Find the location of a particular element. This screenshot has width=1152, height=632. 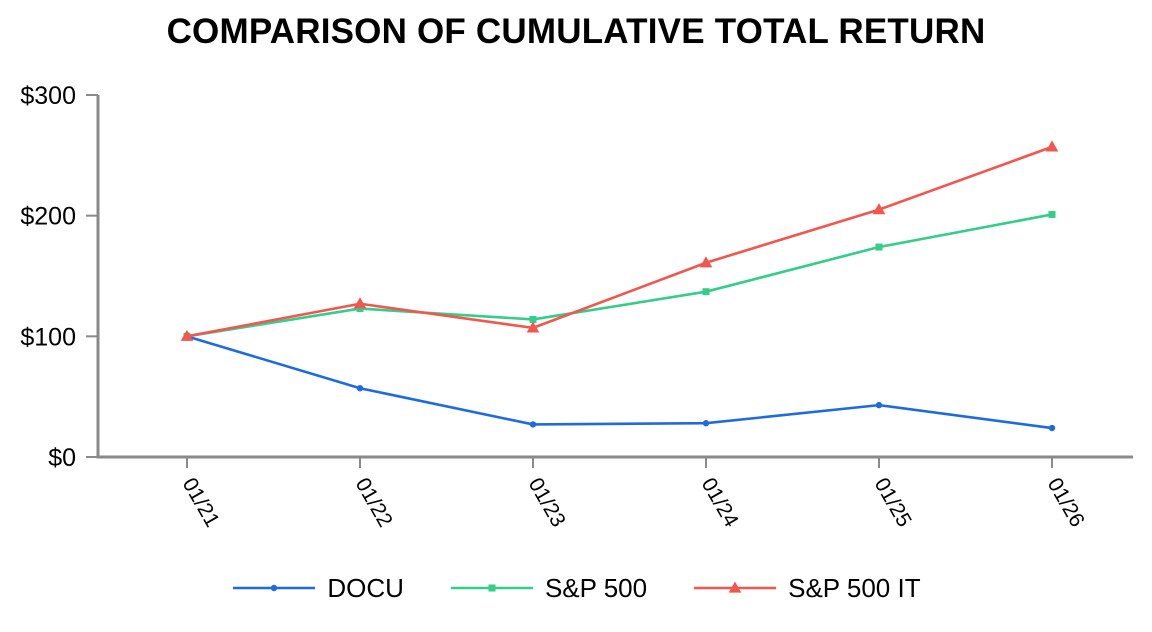

svg-text: 01/24 is located at coordinates (720, 502).